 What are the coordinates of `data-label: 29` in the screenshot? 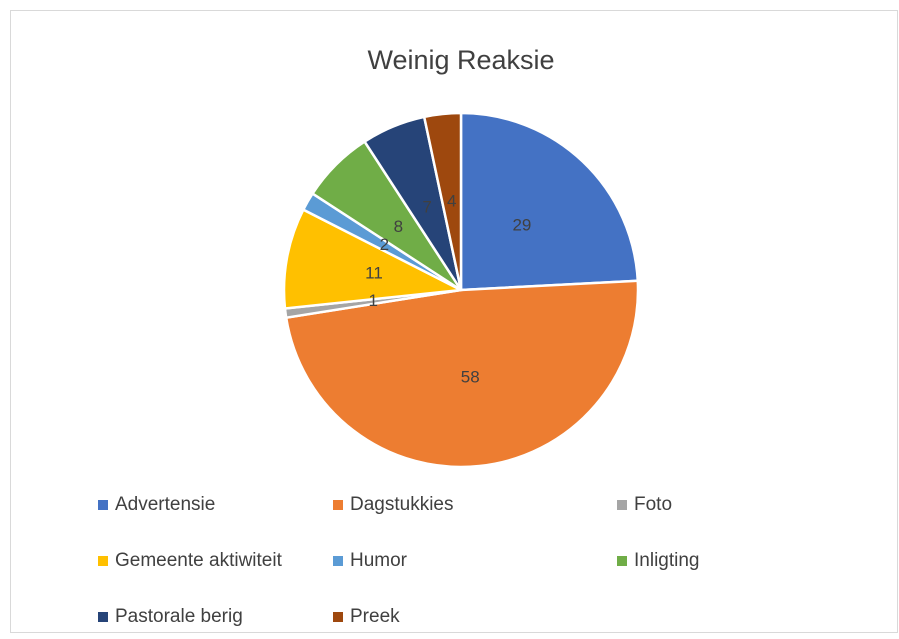 It's located at (521, 224).